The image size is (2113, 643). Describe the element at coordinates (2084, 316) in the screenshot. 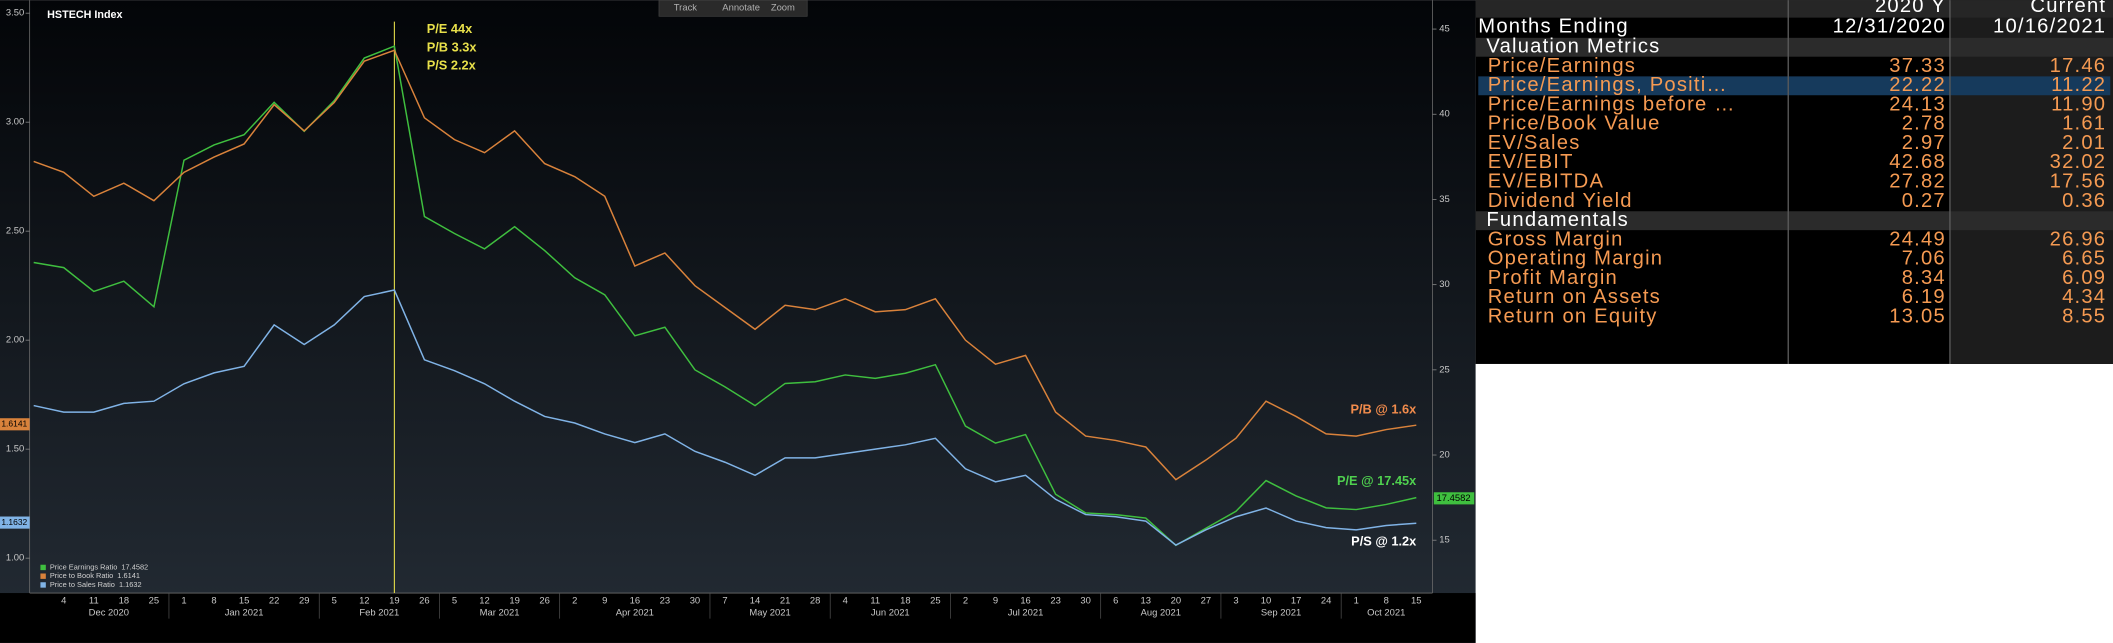

I see `row-value: 8.55` at that location.